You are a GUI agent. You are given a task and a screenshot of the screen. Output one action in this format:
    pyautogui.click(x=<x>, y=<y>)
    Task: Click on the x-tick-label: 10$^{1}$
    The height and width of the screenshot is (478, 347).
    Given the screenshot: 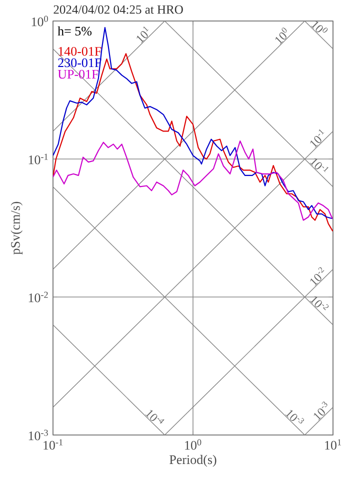 What is the action you would take?
    pyautogui.click(x=333, y=444)
    